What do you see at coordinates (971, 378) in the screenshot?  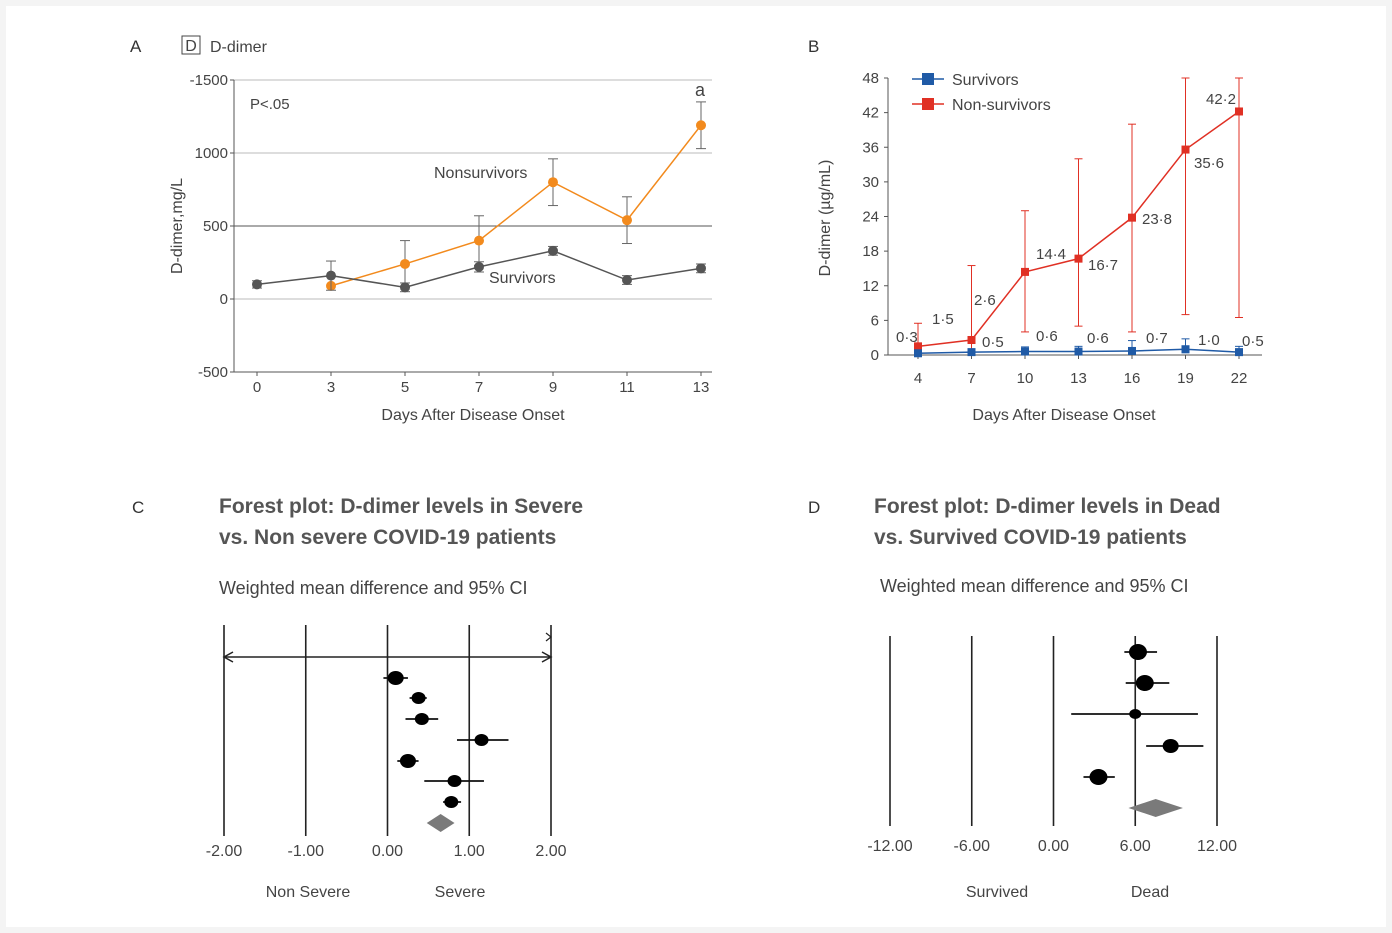 I see `panel-b-x-tick: 7` at bounding box center [971, 378].